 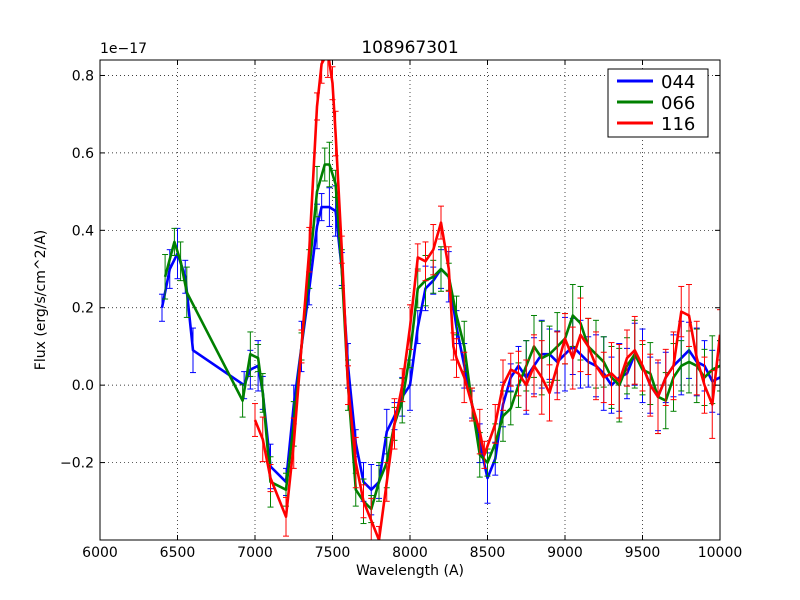 I want to click on legend-label-116: 116, so click(x=678, y=124).